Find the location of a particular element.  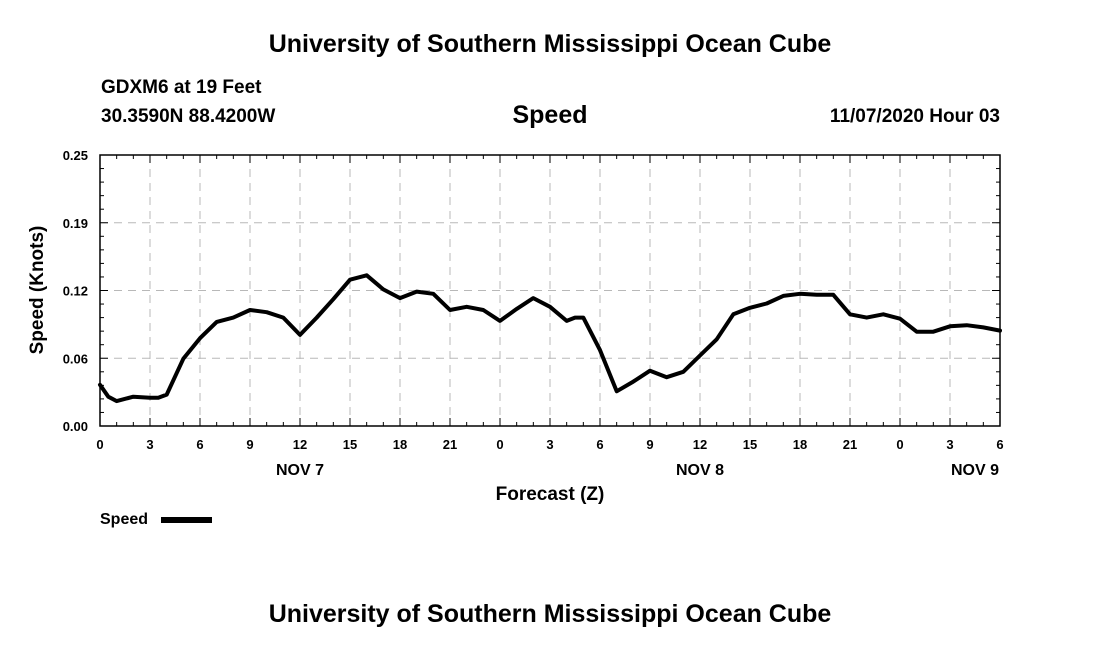

y-axis-title: Speed (Knots) is located at coordinates (37, 290).